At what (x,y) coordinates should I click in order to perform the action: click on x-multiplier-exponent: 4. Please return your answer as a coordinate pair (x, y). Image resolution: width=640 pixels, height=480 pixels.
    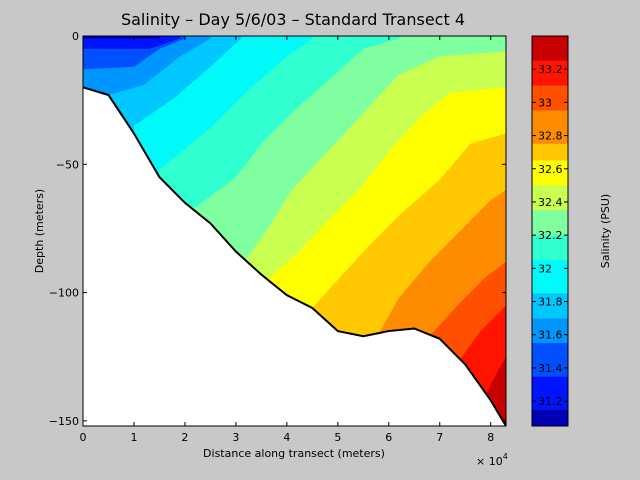
    Looking at the image, I should click on (505, 456).